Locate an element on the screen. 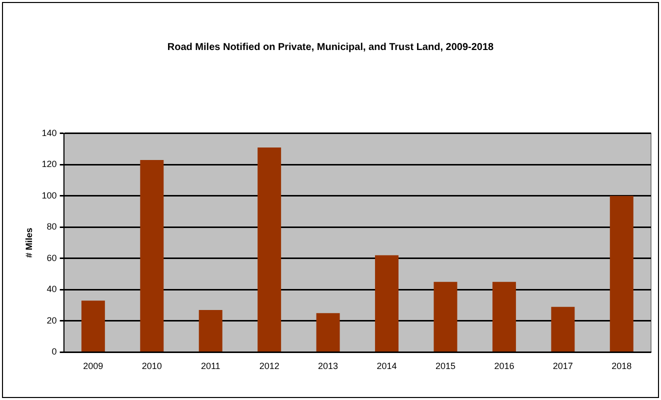 Image resolution: width=661 pixels, height=400 pixels. x-tick-label: 2014 is located at coordinates (386, 366).